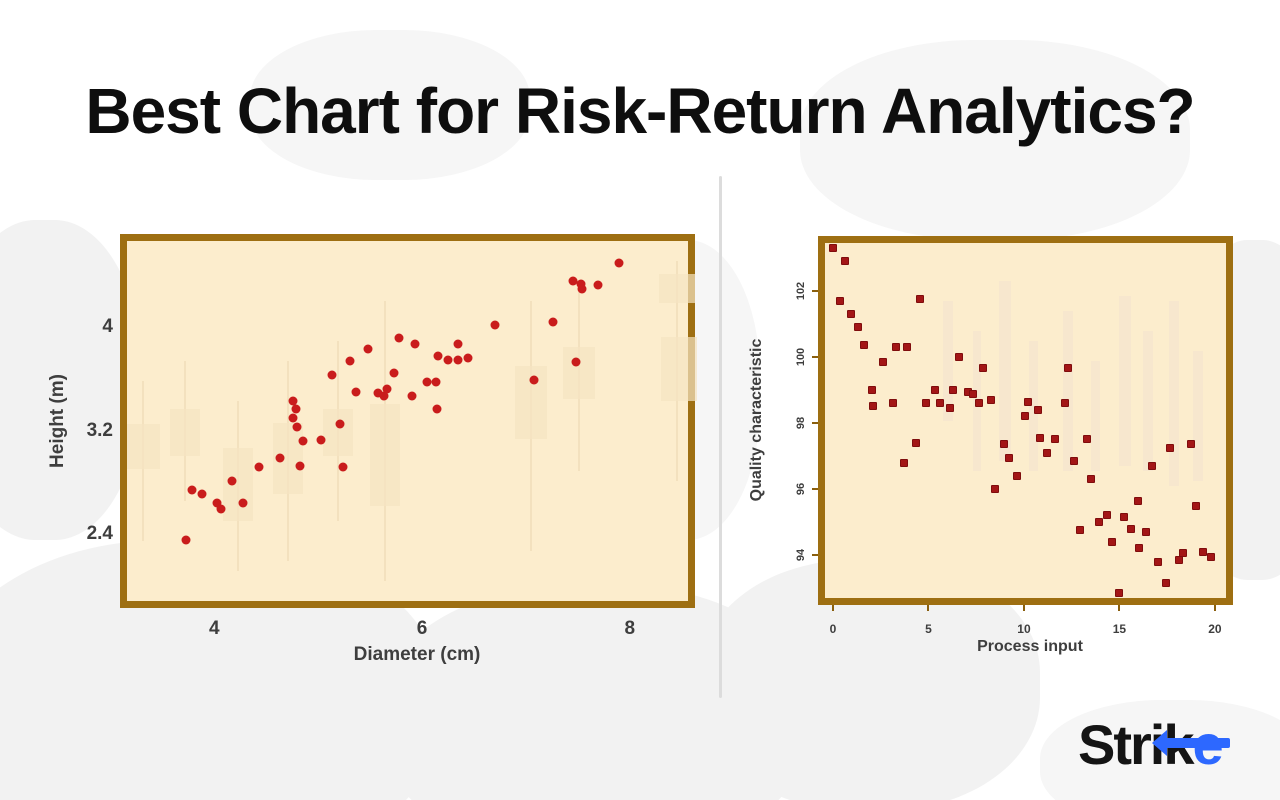 This screenshot has width=1280, height=800. Describe the element at coordinates (928, 629) in the screenshot. I see `x-tick-label: 5` at that location.